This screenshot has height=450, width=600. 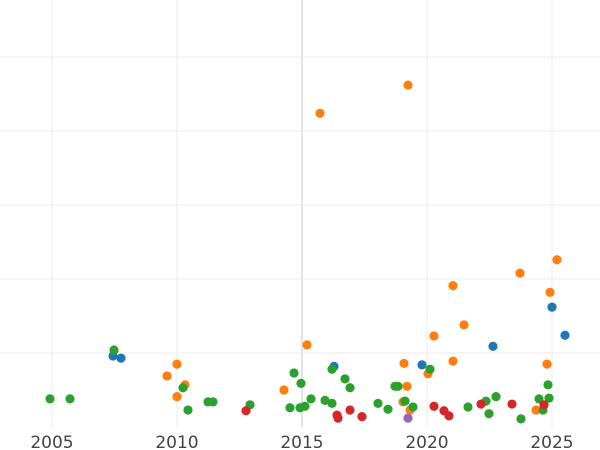 What do you see at coordinates (176, 441) in the screenshot?
I see `x-tick-label: 2010` at bounding box center [176, 441].